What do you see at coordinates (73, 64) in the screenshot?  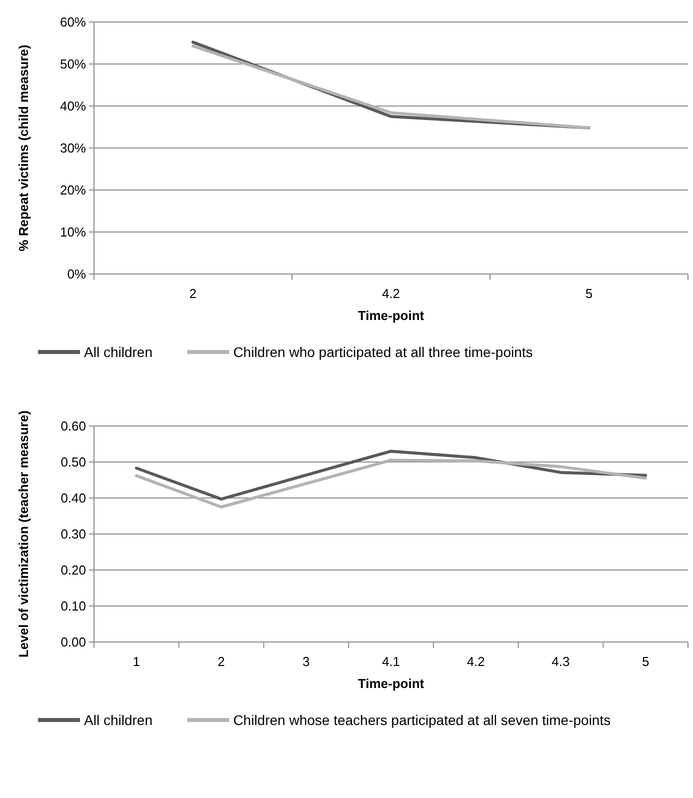 I see `y-tick-label: 50%` at bounding box center [73, 64].